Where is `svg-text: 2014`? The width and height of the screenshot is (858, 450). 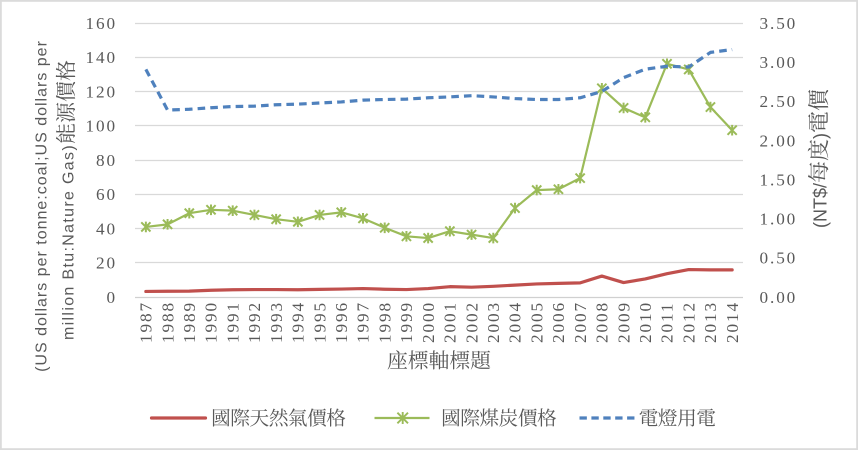
svg-text: 2014 is located at coordinates (732, 322).